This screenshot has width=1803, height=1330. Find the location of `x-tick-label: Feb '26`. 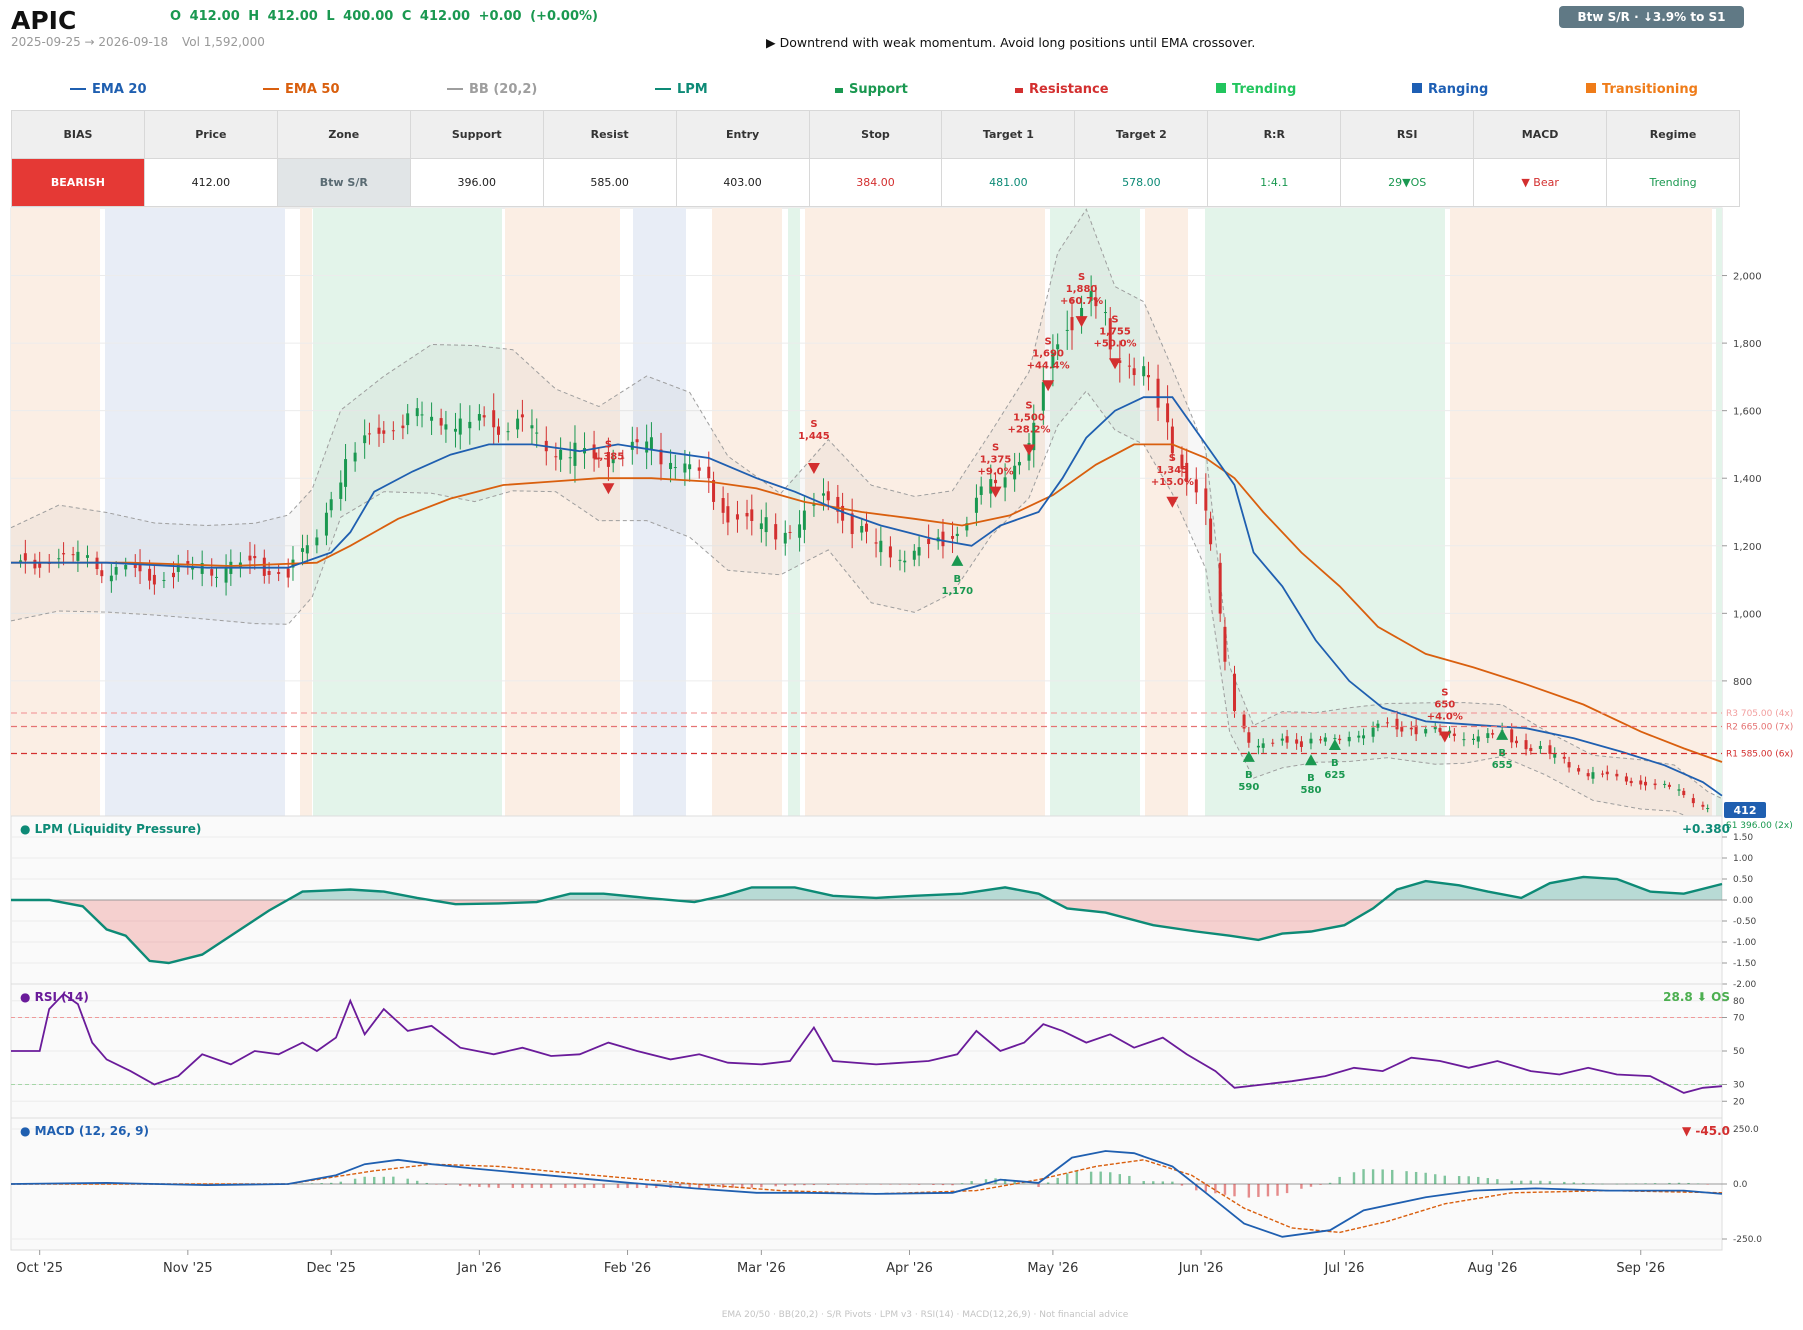

x-tick-label: Feb '26 is located at coordinates (627, 1268).